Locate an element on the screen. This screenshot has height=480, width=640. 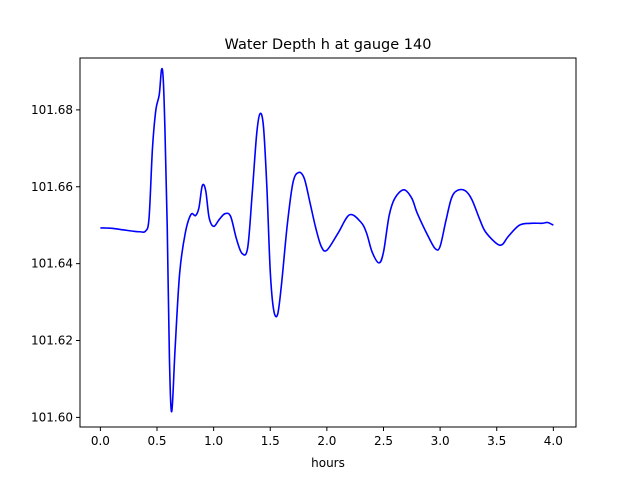
x-axis-ticks: 0.0 0.5 1.0 1.5 2.0 2.5 3.0 3.5 4.0 is located at coordinates (327, 437).